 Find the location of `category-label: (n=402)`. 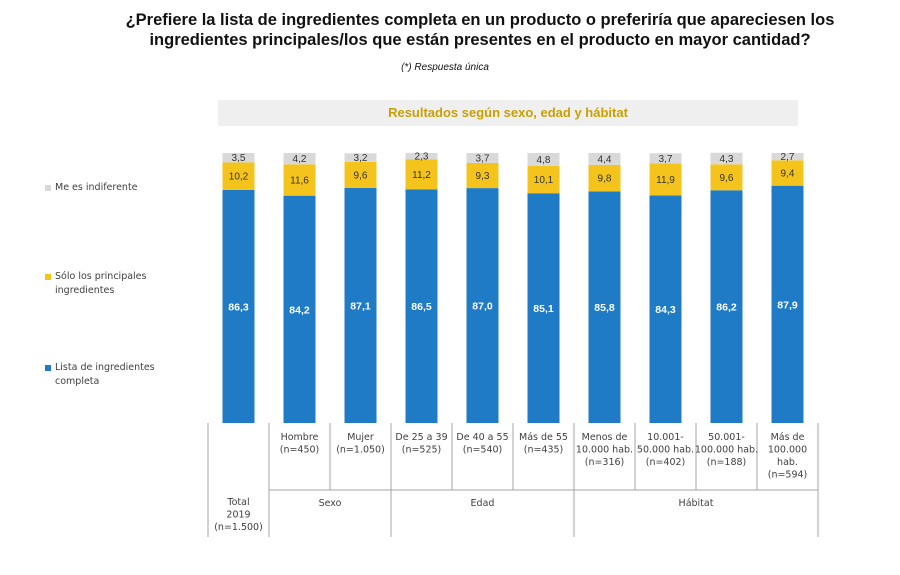

category-label: (n=402) is located at coordinates (666, 462).